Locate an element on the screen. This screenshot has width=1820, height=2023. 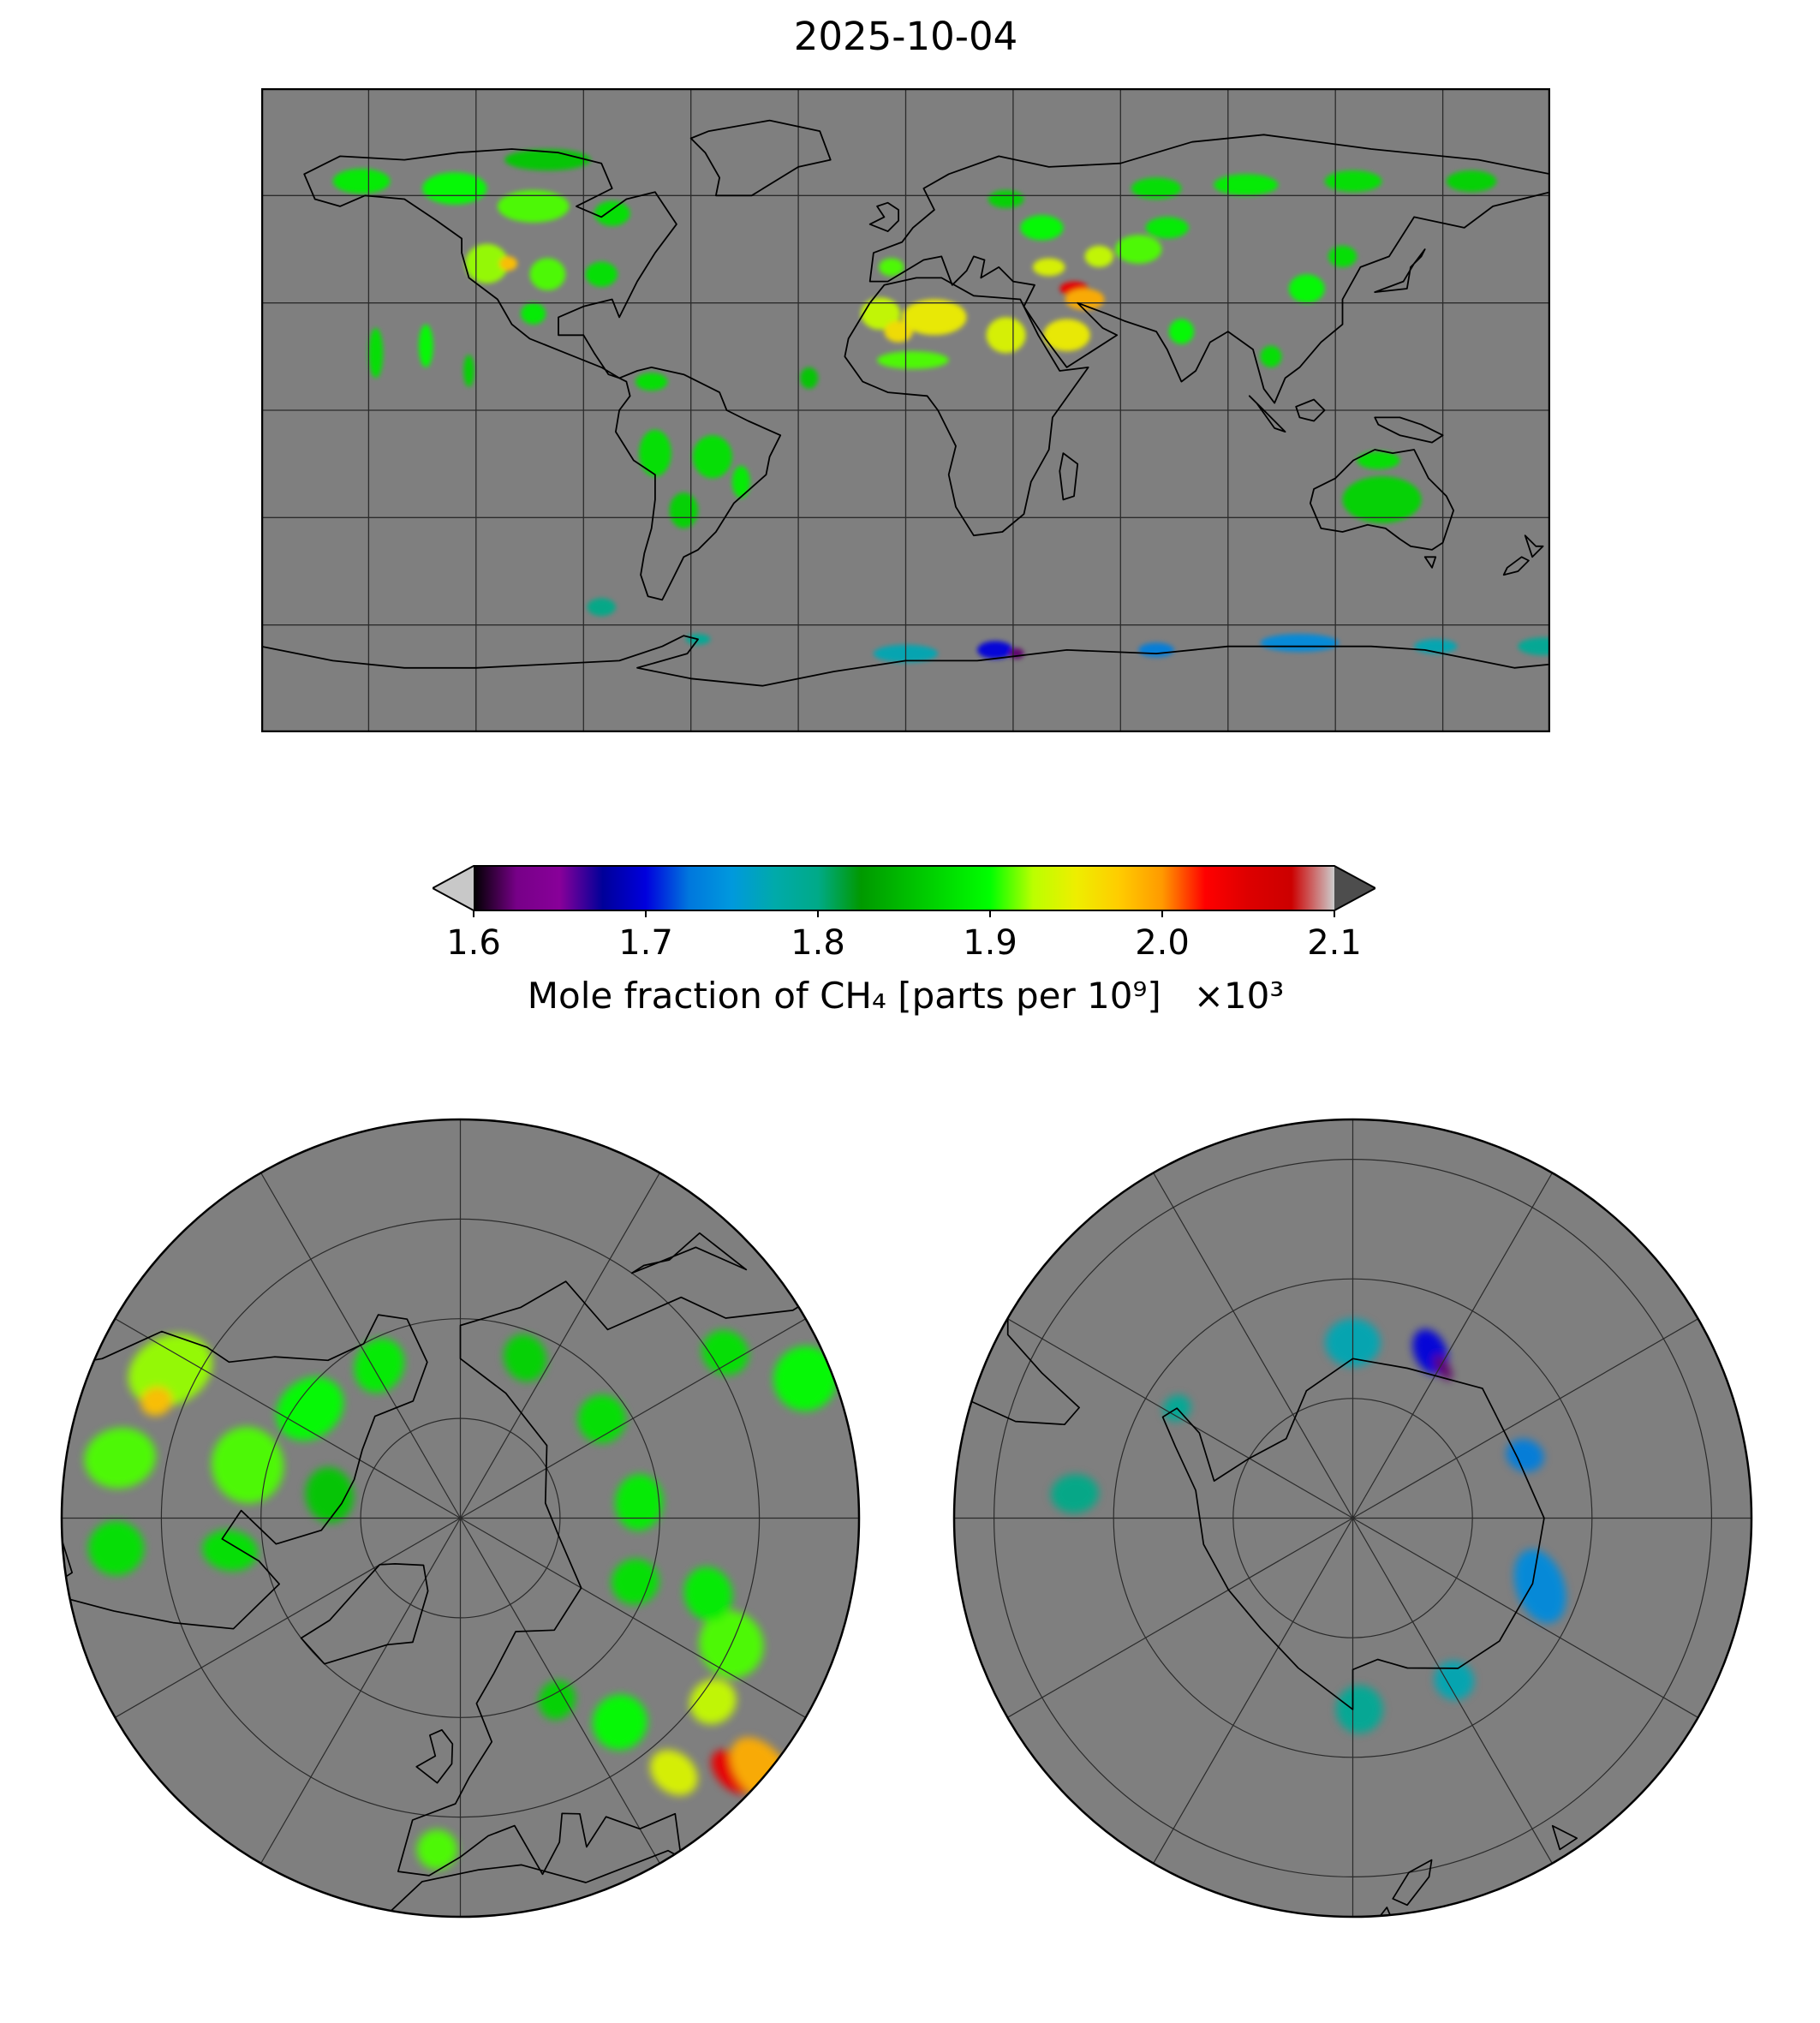
colorbar-label-row: Mole fraction of CH₄ [parts per 10⁹] ×10³ is located at coordinates (905, 996).